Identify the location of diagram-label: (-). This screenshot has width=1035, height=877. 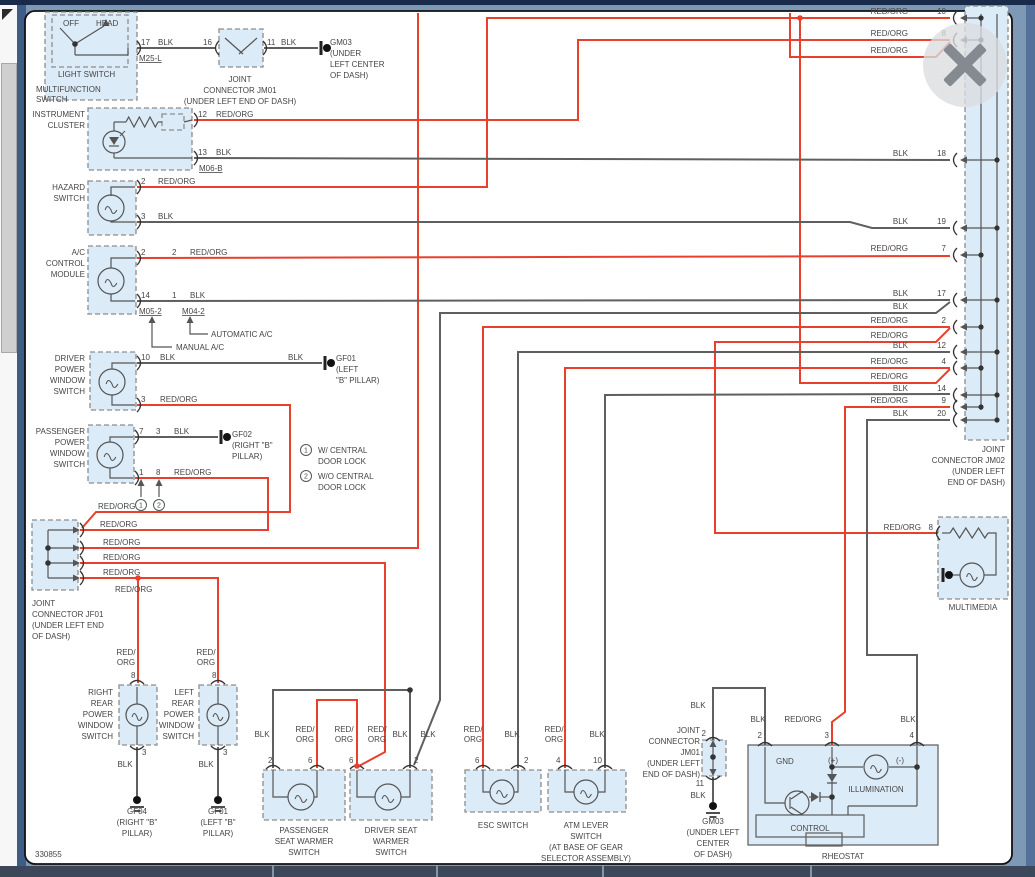
(900, 760).